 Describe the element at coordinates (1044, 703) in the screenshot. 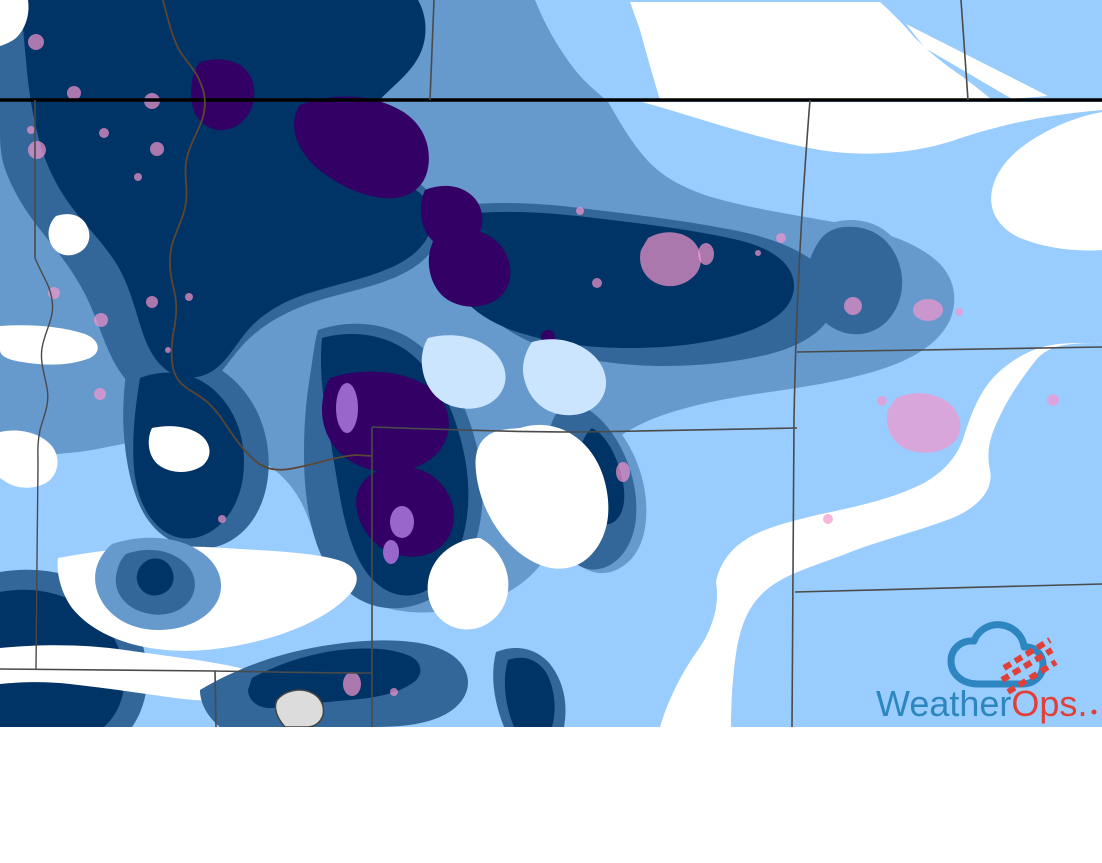

I see `logo-text-ops: Ops` at that location.